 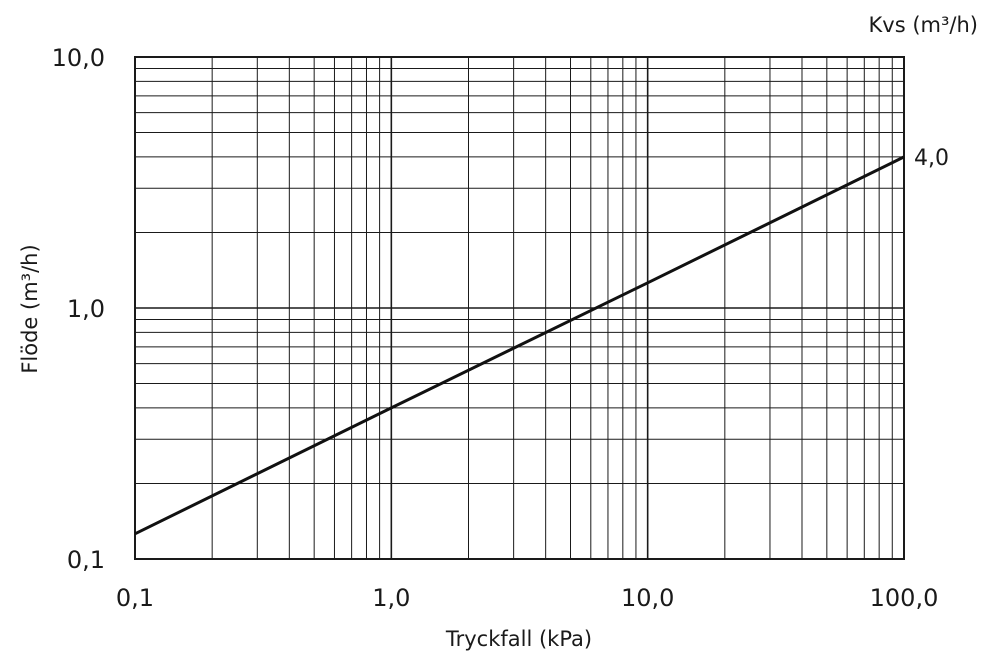 I want to click on x-tick-label: 10,0, so click(x=647, y=598).